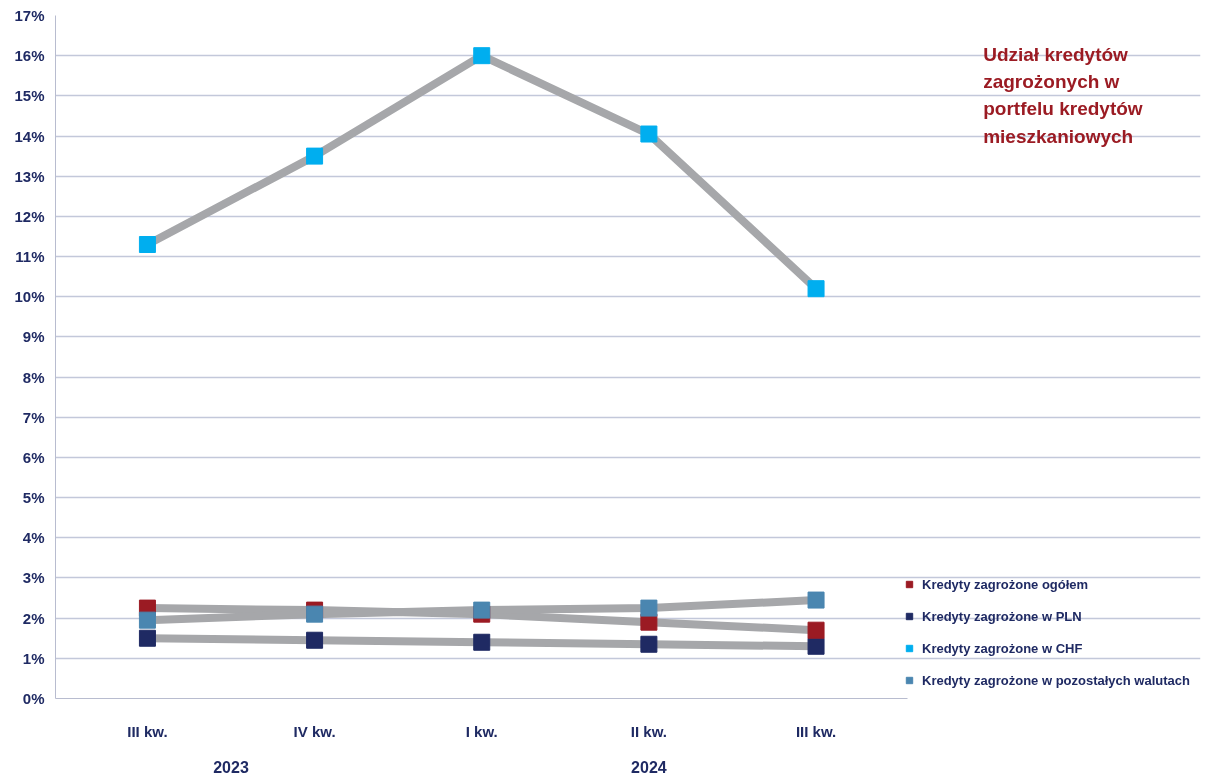  What do you see at coordinates (314, 731) in the screenshot?
I see `x-tick-label: IV kw.` at bounding box center [314, 731].